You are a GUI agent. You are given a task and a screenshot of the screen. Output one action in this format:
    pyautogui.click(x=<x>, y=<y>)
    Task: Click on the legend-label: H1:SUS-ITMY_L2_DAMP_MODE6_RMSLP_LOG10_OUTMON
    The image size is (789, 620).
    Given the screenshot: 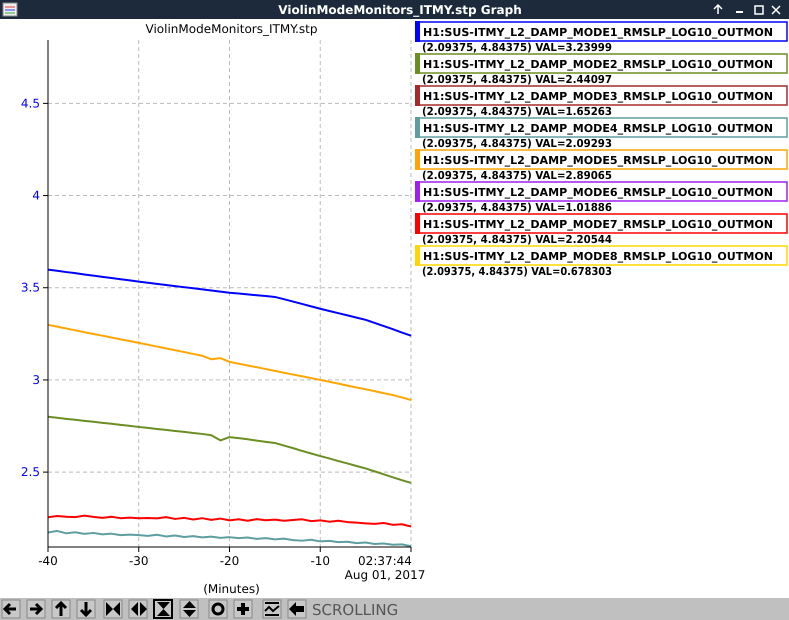 What is the action you would take?
    pyautogui.click(x=598, y=192)
    